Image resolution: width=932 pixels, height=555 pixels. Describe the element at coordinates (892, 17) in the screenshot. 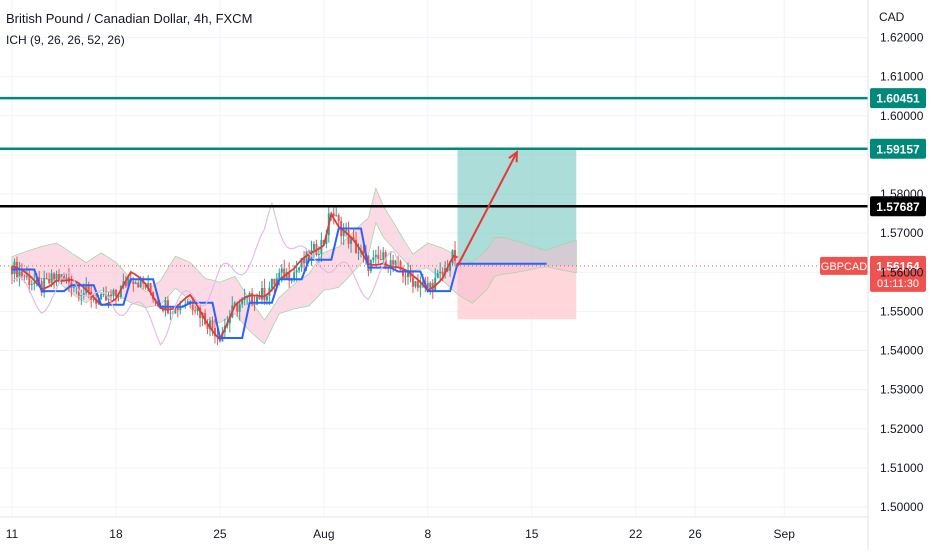

I see `y-axis-unit: CAD` at that location.